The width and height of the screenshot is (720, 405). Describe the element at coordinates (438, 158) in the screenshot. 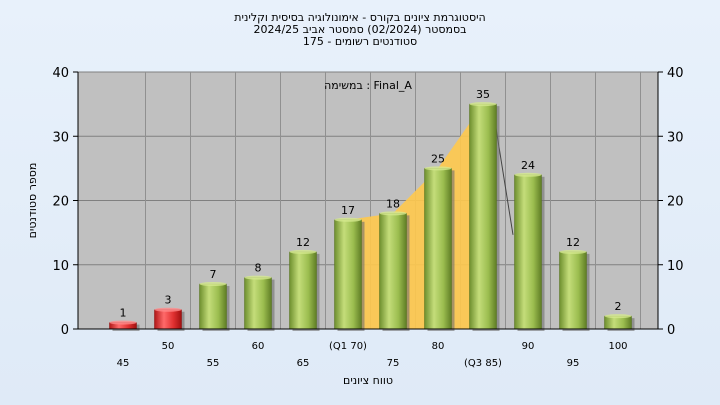

I see `bar-value-label: 25` at that location.